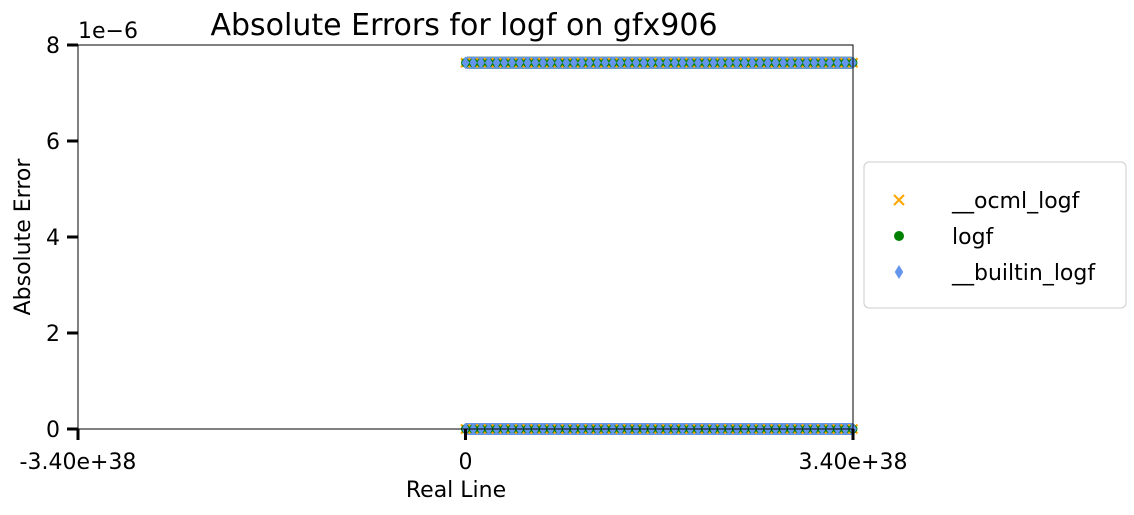 Image resolution: width=1134 pixels, height=515 pixels. I want to click on x-tick-label-2: 3.40e+38, so click(853, 462).